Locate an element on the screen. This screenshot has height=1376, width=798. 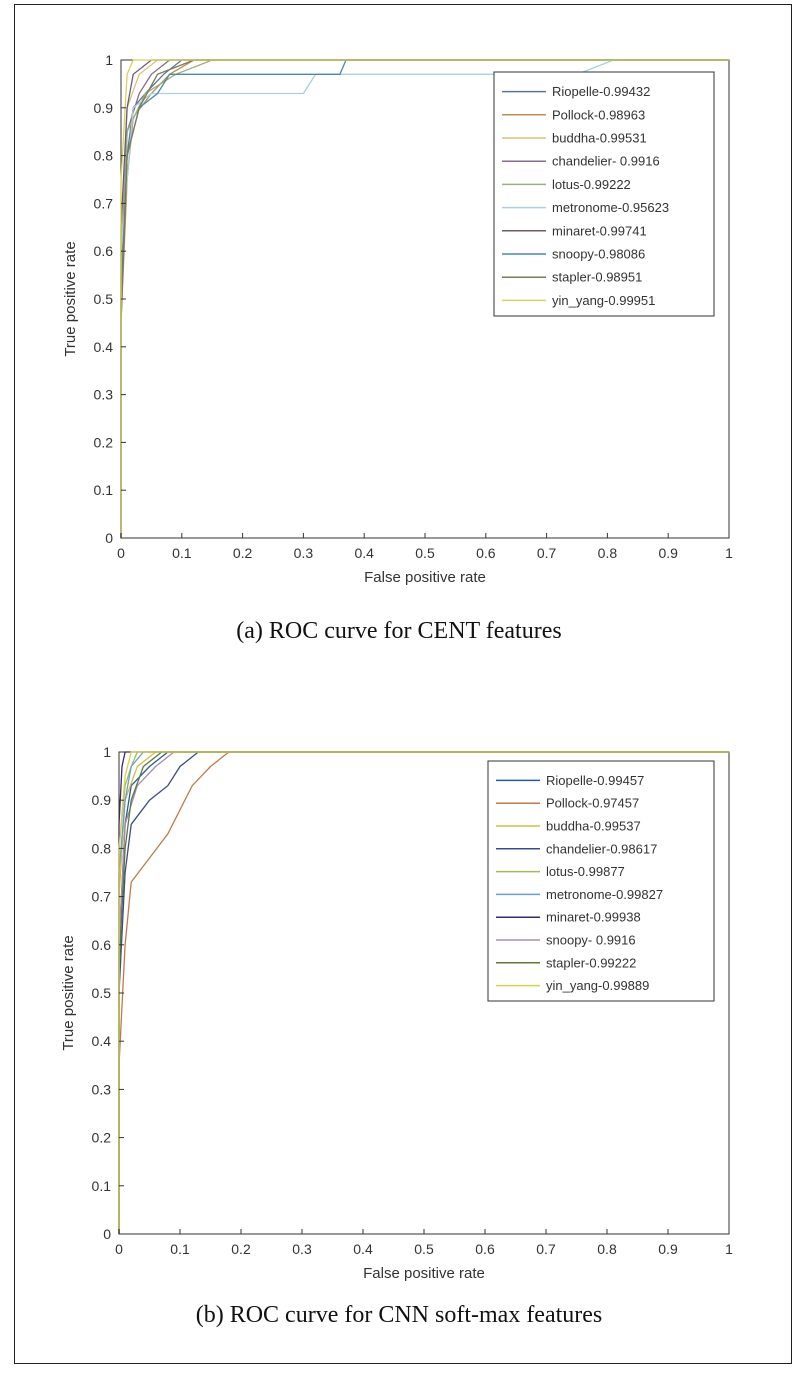
legend-entry-9: yin_yang-0.99951 is located at coordinates (603, 300).